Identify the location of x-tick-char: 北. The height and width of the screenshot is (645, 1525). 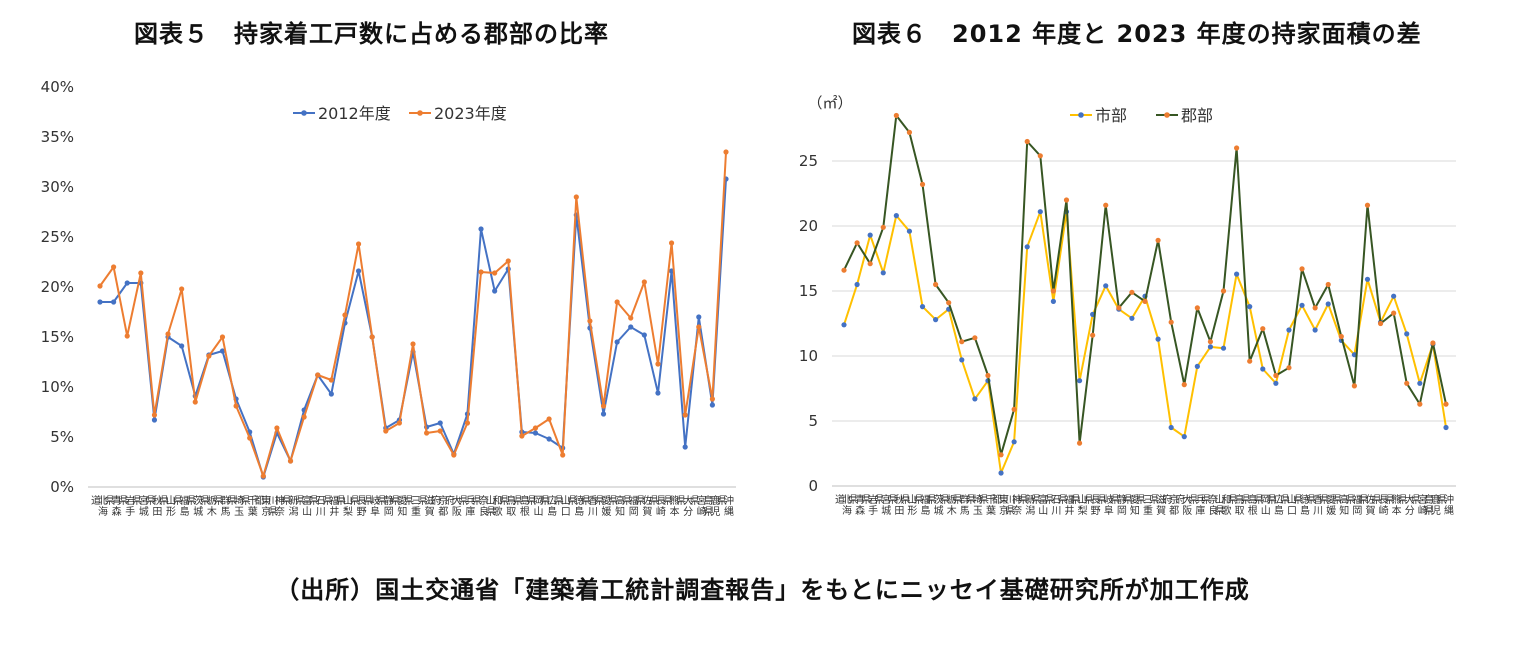
(103, 501).